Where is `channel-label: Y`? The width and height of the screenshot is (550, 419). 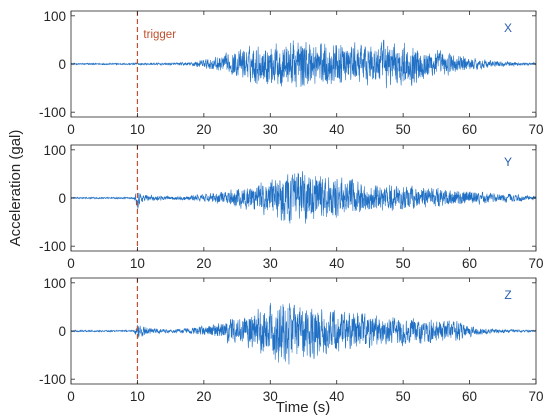 channel-label: Y is located at coordinates (508, 162).